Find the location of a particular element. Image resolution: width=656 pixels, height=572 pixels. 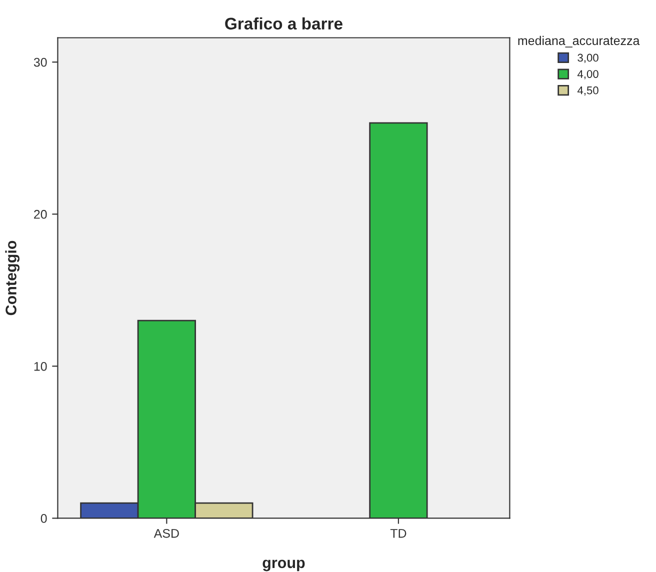

legend-label: 4,00 is located at coordinates (587, 75).